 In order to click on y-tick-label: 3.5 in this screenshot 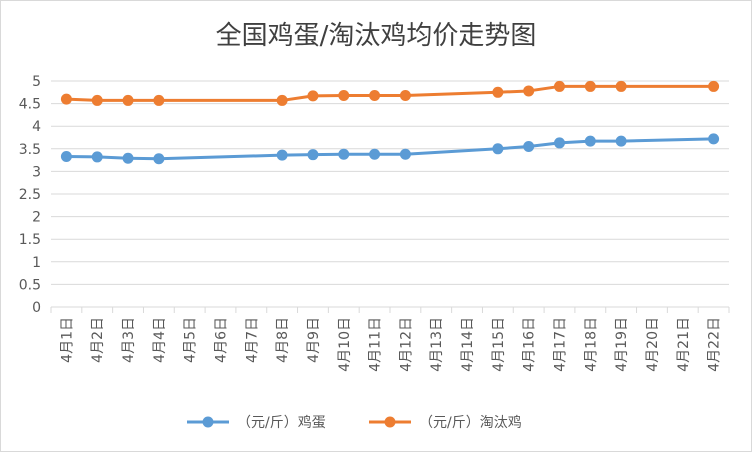, I will do `click(30, 150)`.